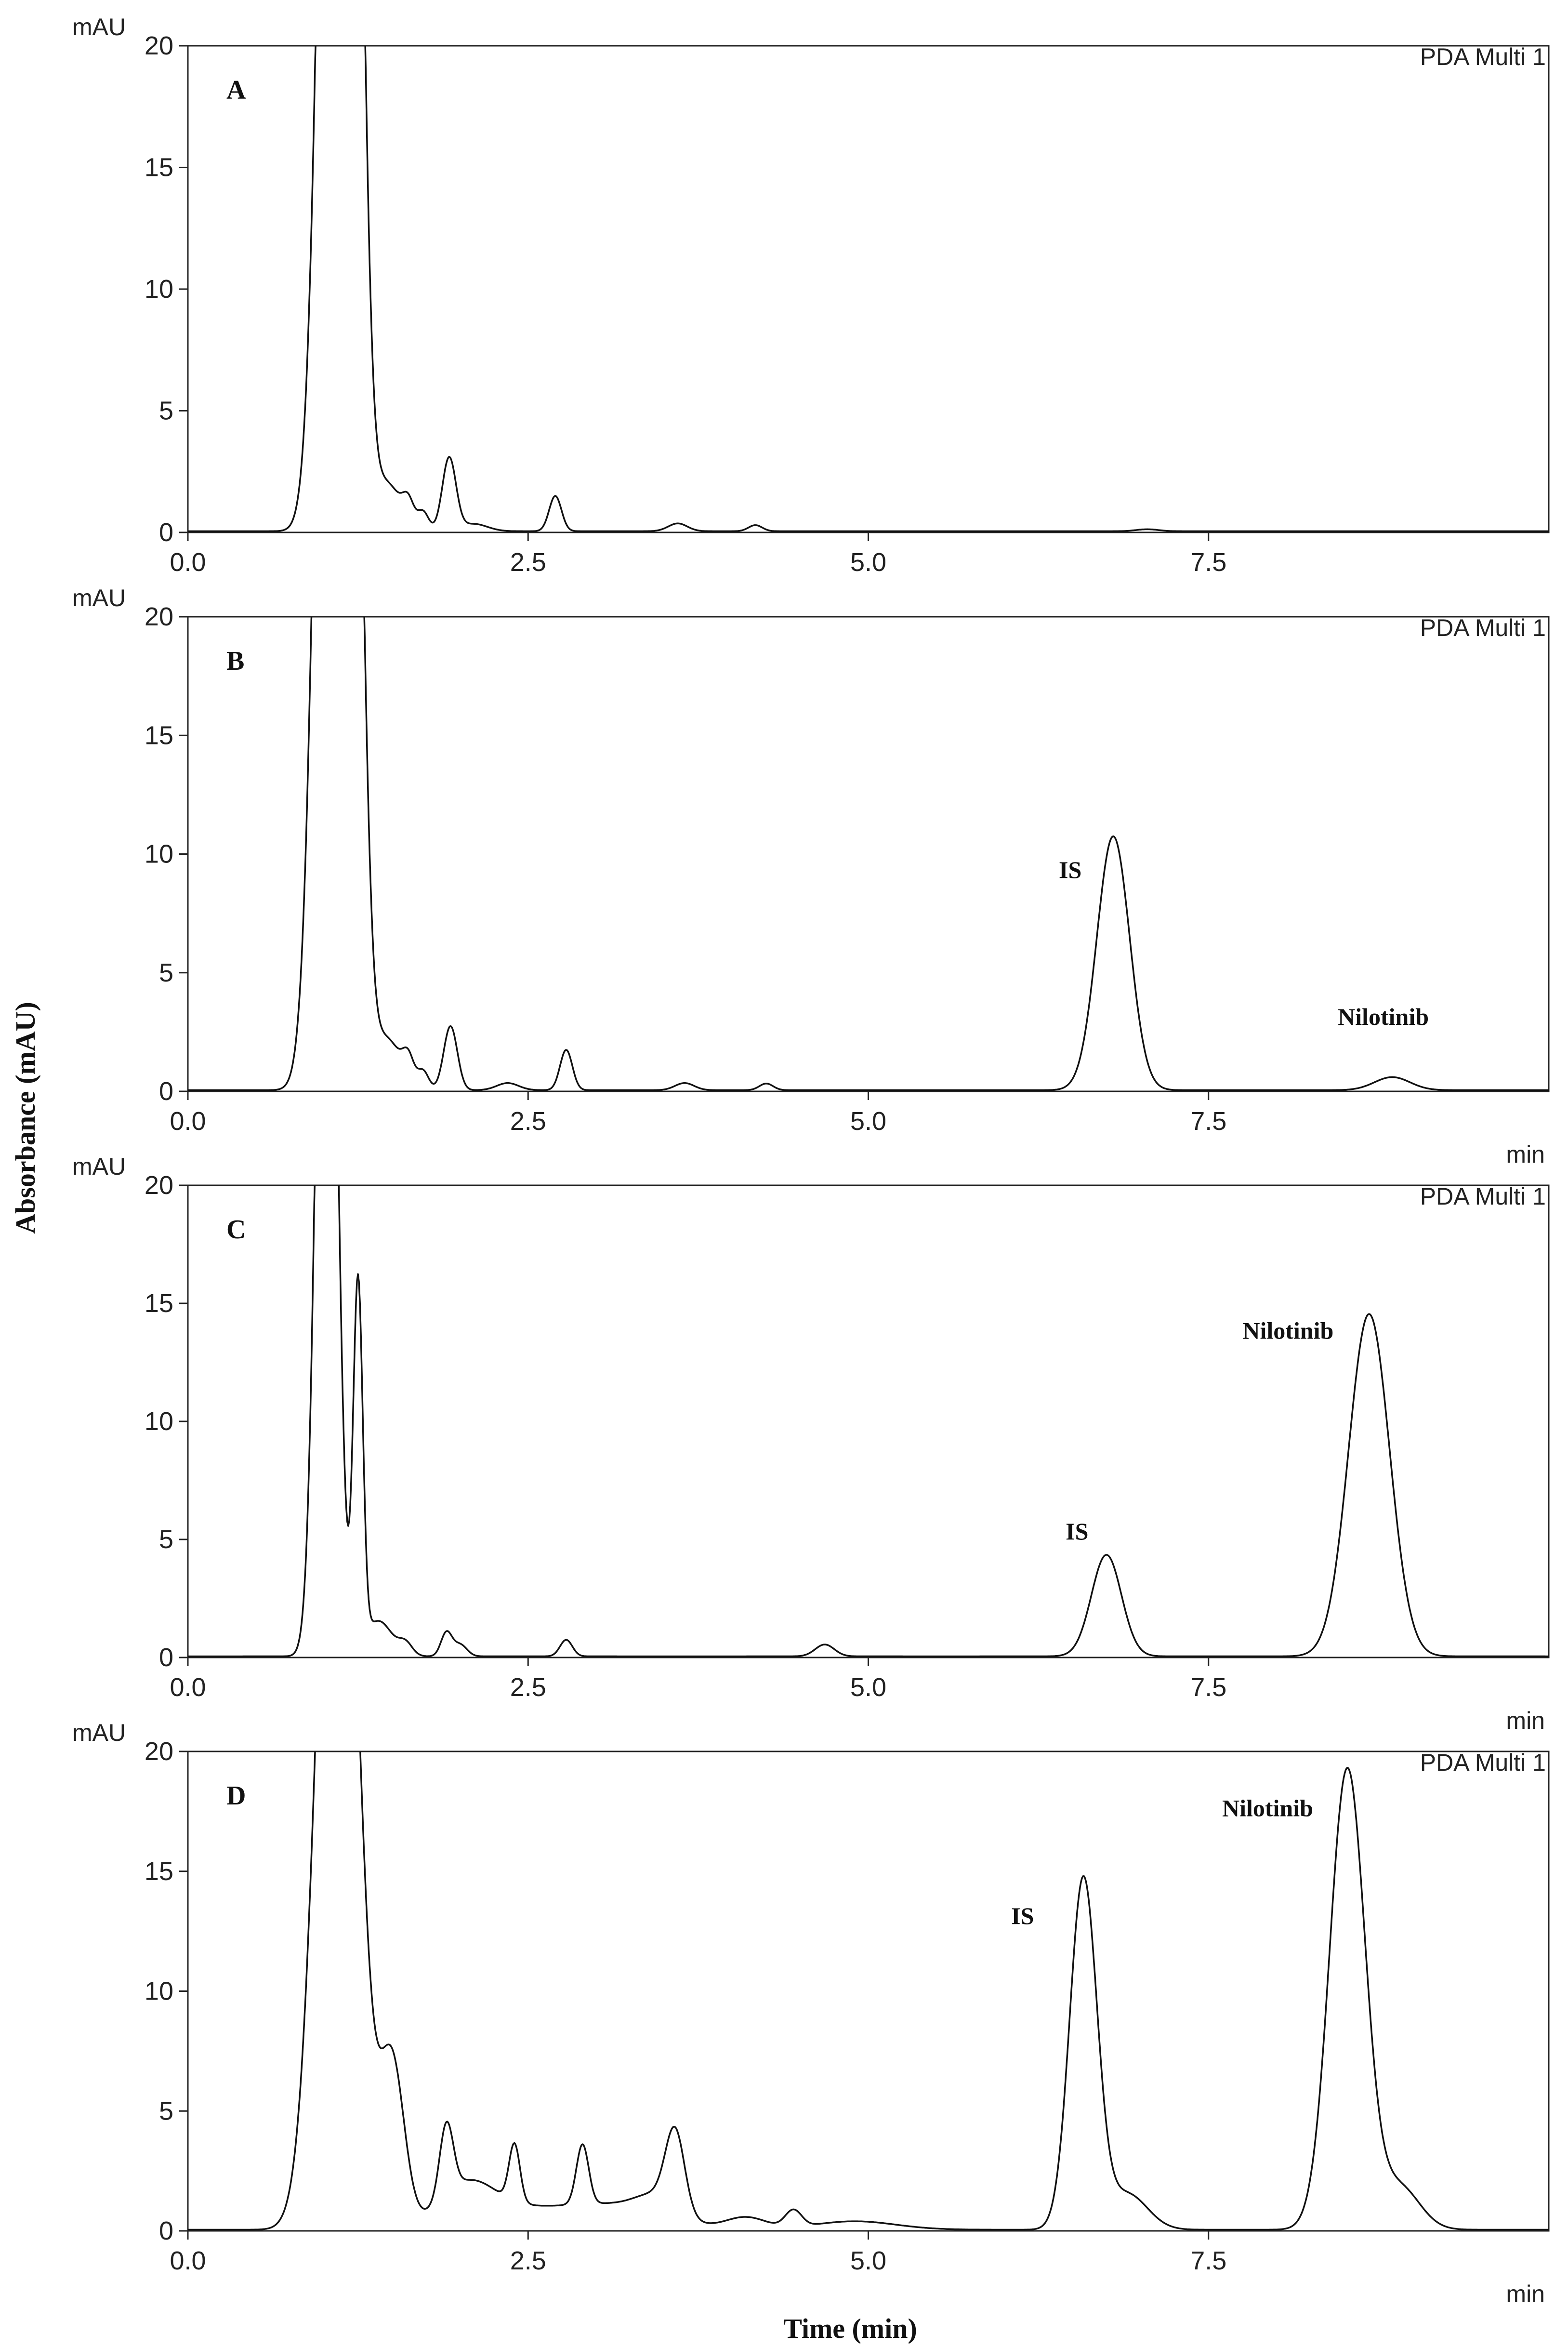 The image size is (1568, 2347). What do you see at coordinates (236, 90) in the screenshot?
I see `panel-letter: A` at bounding box center [236, 90].